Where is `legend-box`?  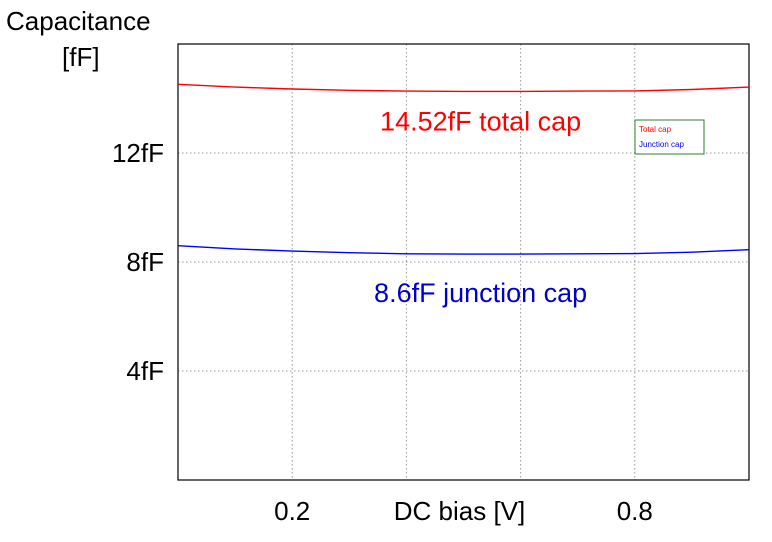
legend-box is located at coordinates (669, 137).